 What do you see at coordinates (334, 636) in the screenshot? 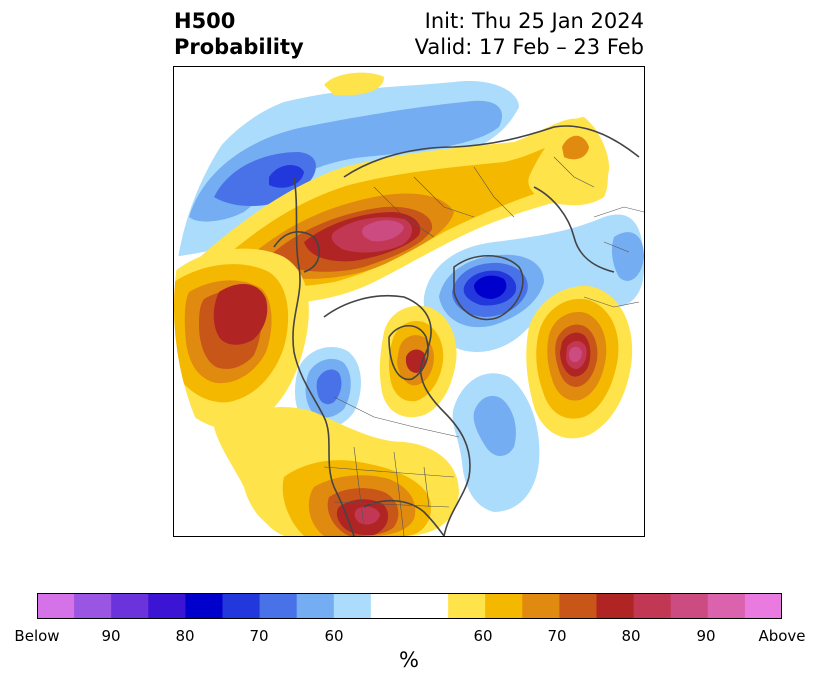
I see `colorbar-tick-below-60: 60` at bounding box center [334, 636].